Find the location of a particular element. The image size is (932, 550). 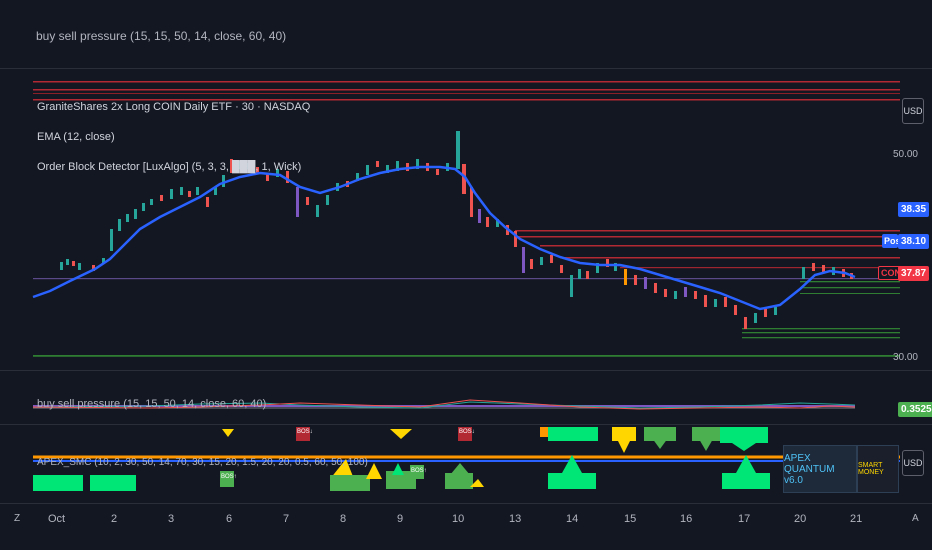

apex-brand-tag: SMART MONEY is located at coordinates (878, 469).